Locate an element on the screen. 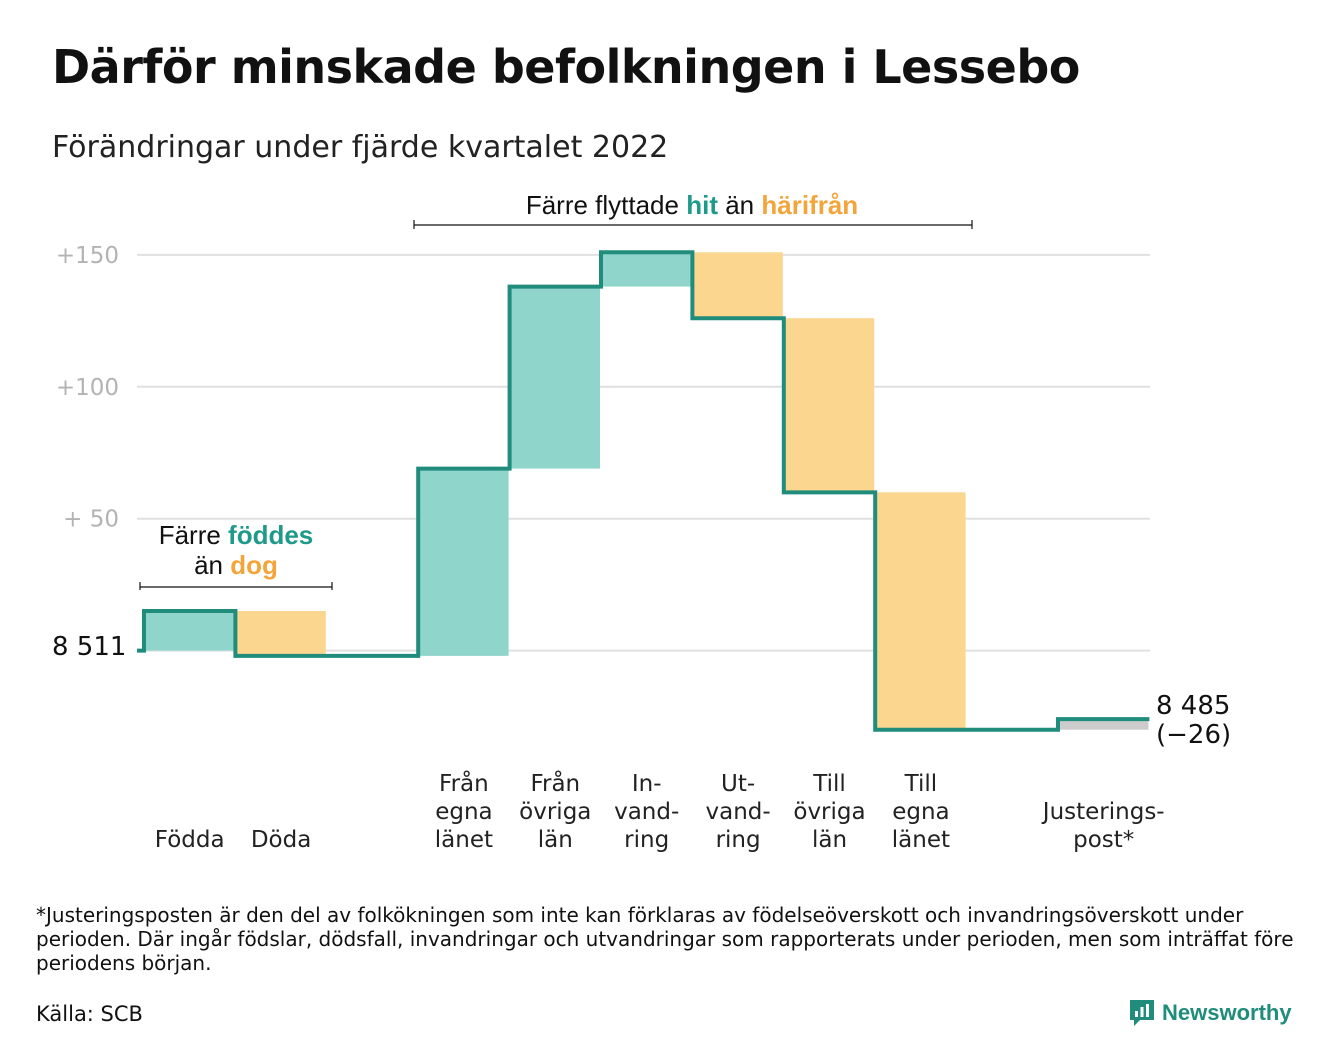 This screenshot has width=1340, height=1060. category-label: post* is located at coordinates (1103, 840).